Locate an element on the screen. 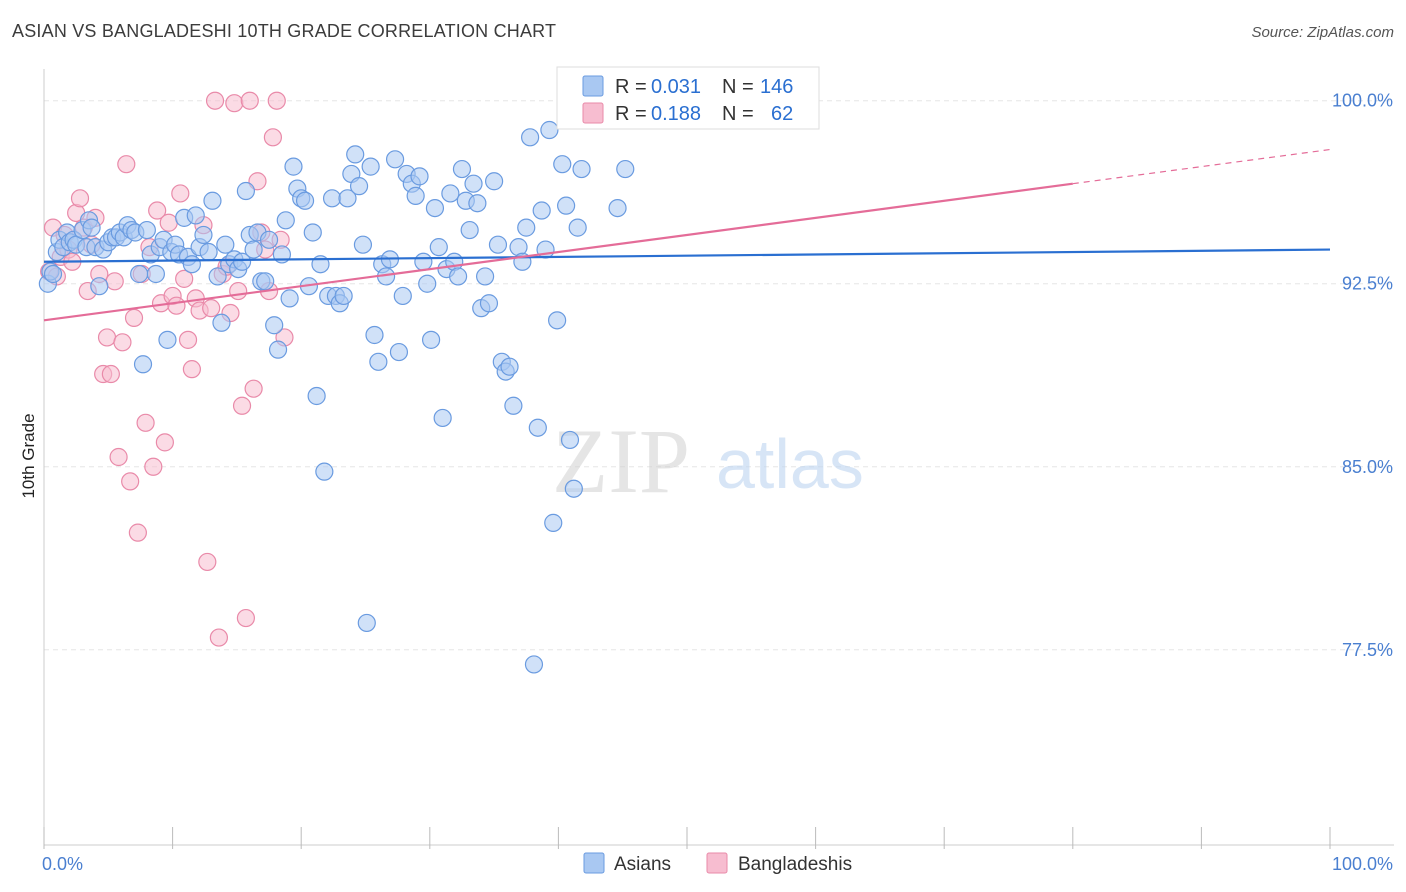 Image resolution: width=1406 pixels, height=892 pixels. y-axis-title: 10th Grade is located at coordinates (28, 455).